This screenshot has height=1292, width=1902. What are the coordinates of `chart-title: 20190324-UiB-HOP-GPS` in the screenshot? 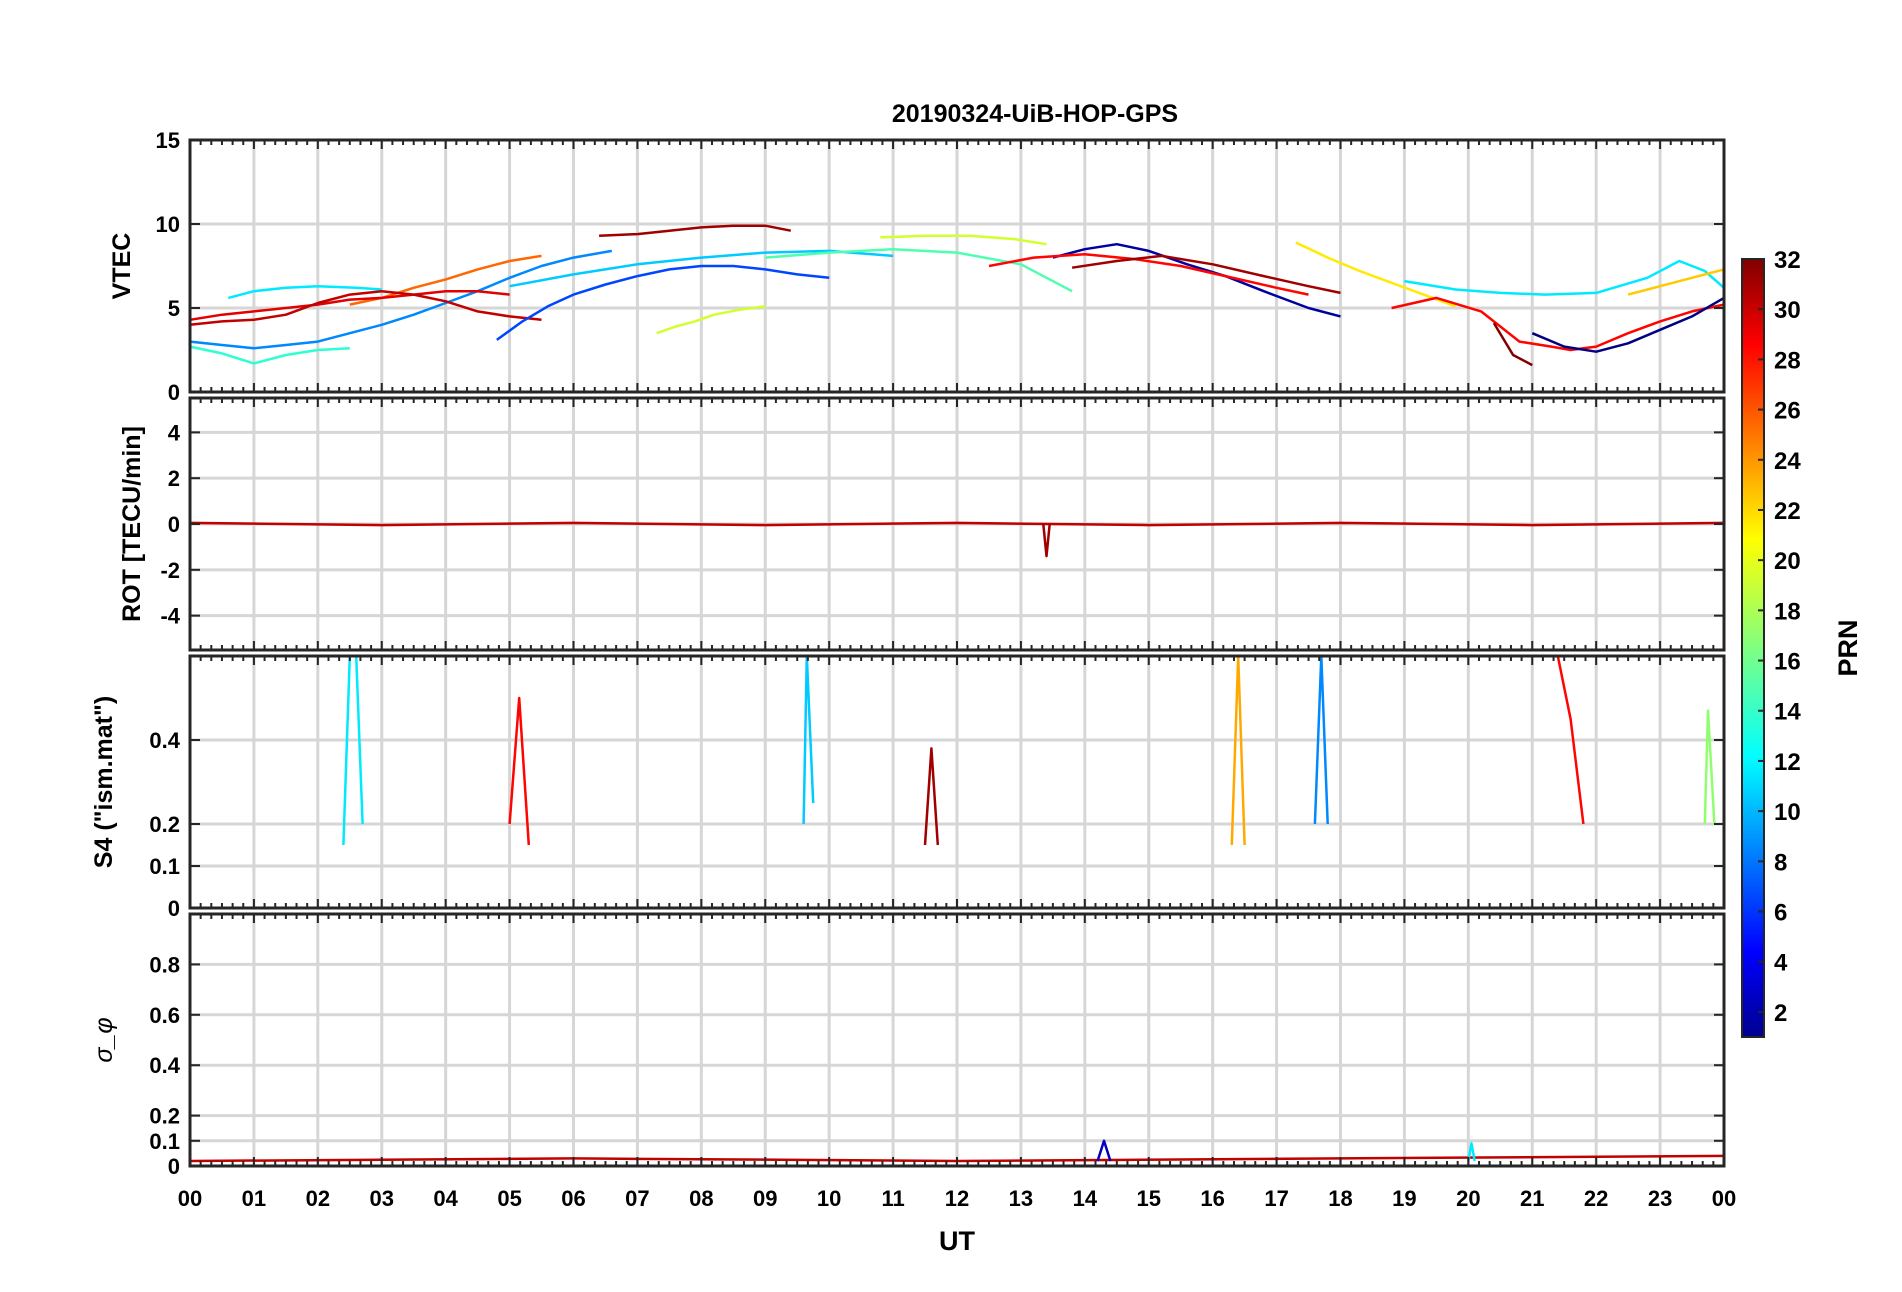 It's located at (1035, 114).